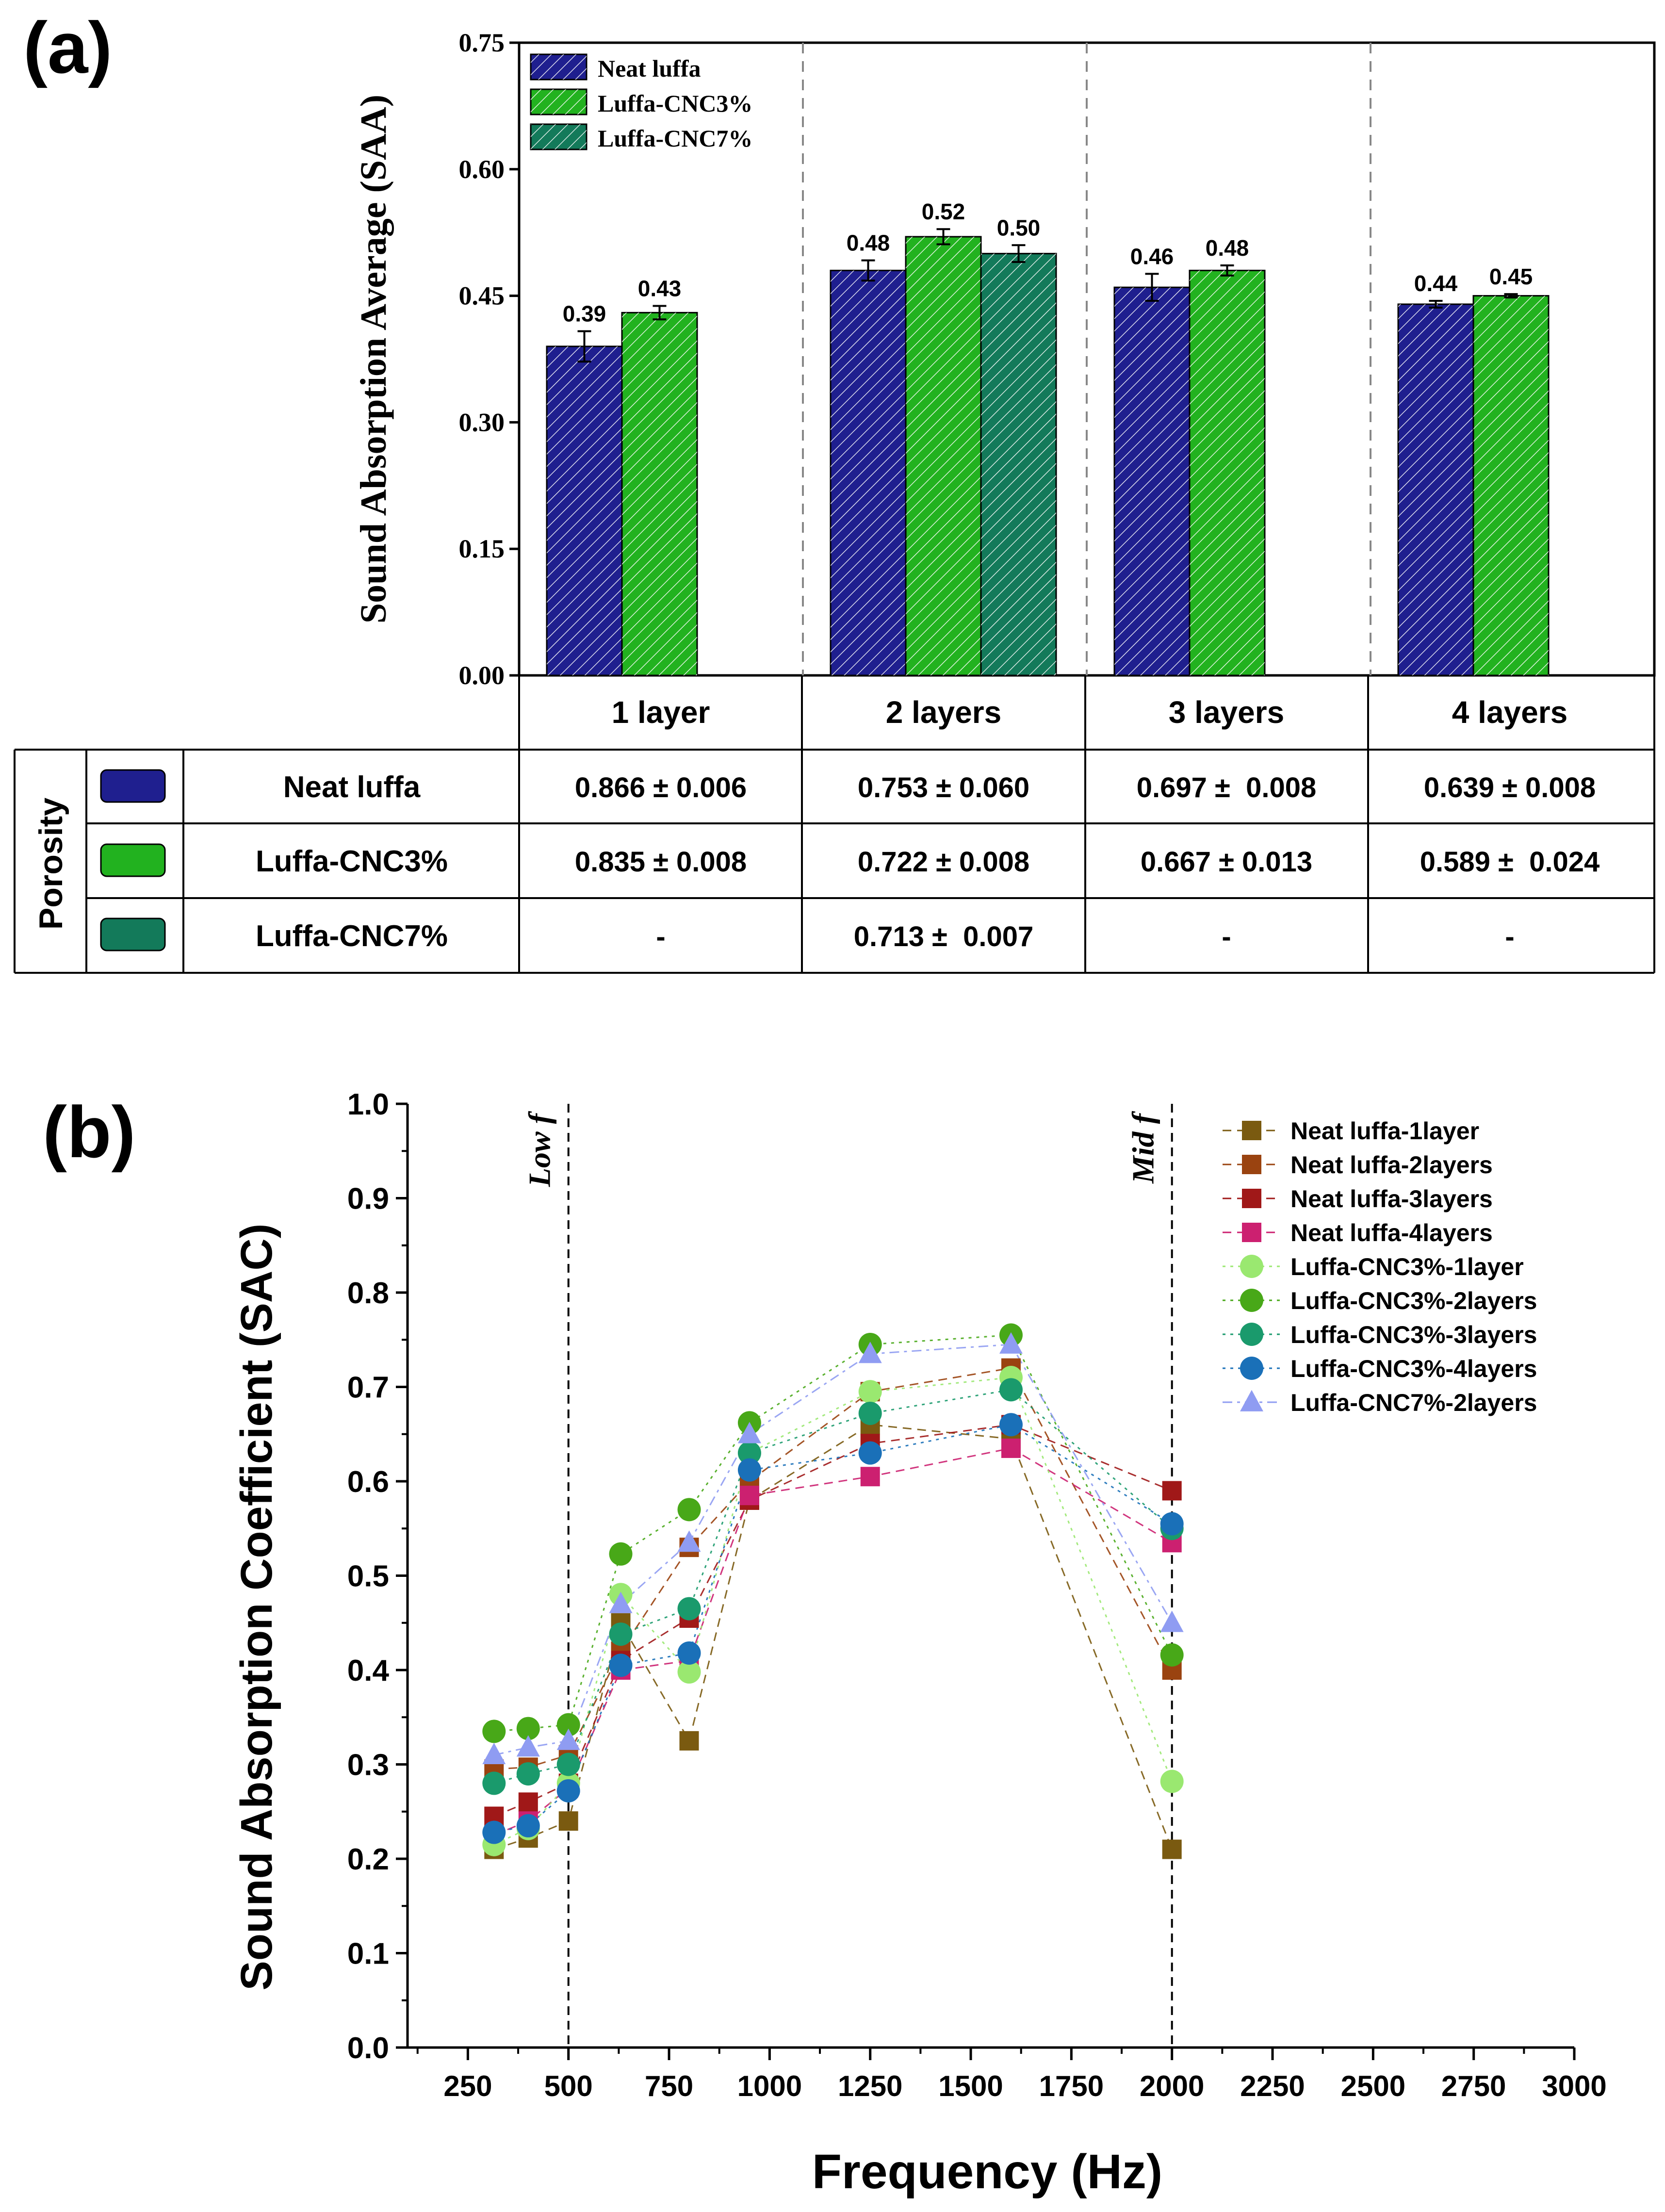 The height and width of the screenshot is (2212, 1665). What do you see at coordinates (1511, 276) in the screenshot?
I see `bar-value-label: 0.45` at bounding box center [1511, 276].